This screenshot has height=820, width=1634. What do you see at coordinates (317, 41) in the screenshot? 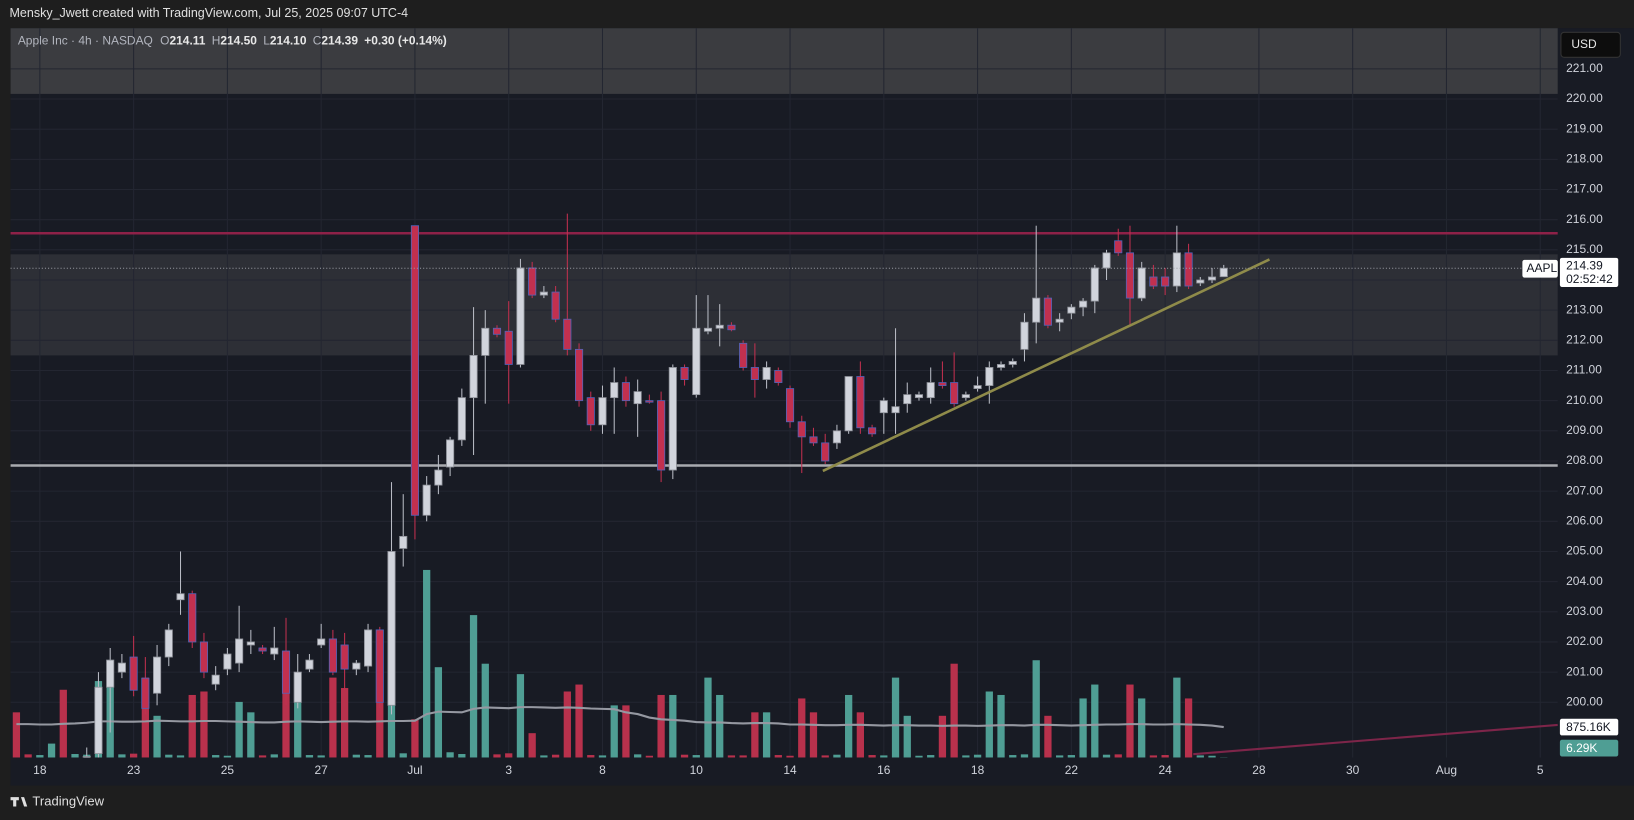
I see `legend-close-label: C` at bounding box center [317, 41].